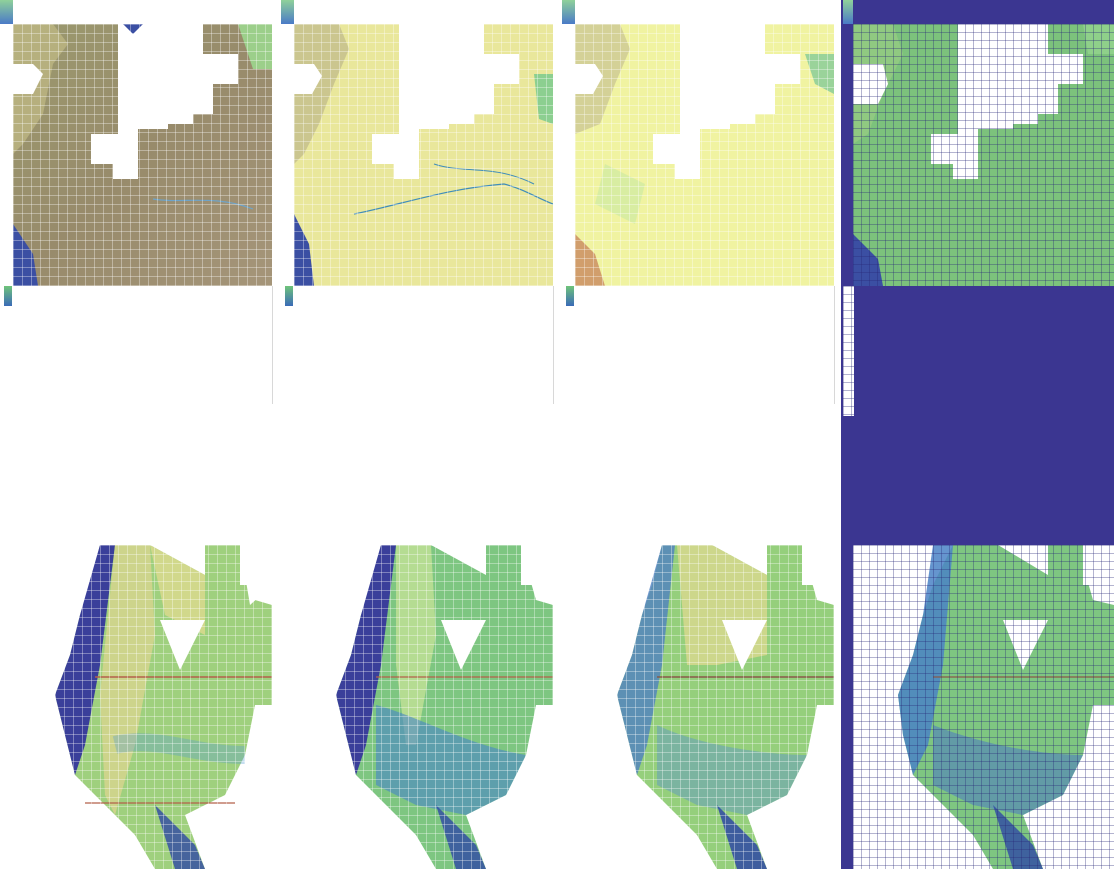 Image resolution: width=1114 pixels, height=869 pixels. I want to click on map-panel-row2-col4, so click(983, 707).